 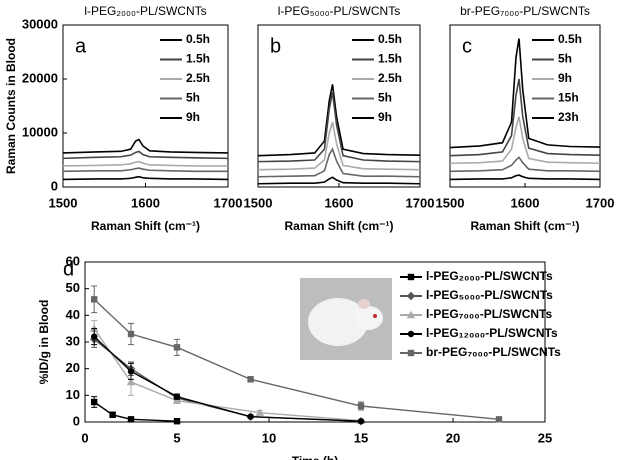 I want to click on legend-label: br-PEG₇₀₀₀-PL/SWCNTs, so click(x=493, y=352).